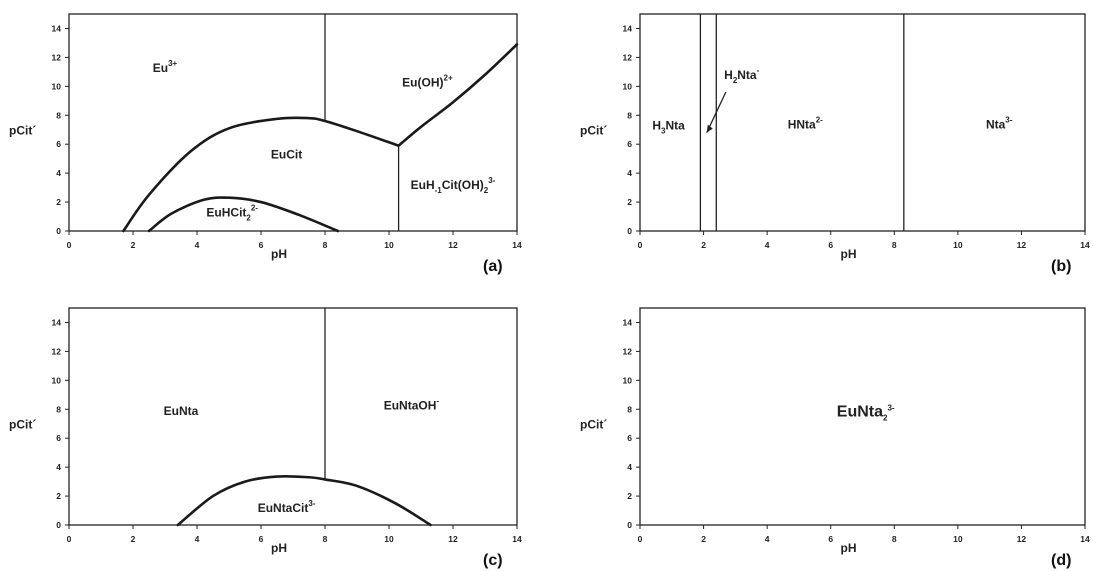 Image resolution: width=1093 pixels, height=571 pixels. Describe the element at coordinates (741, 75) in the screenshot. I see `species-label: H2Nta-` at that location.